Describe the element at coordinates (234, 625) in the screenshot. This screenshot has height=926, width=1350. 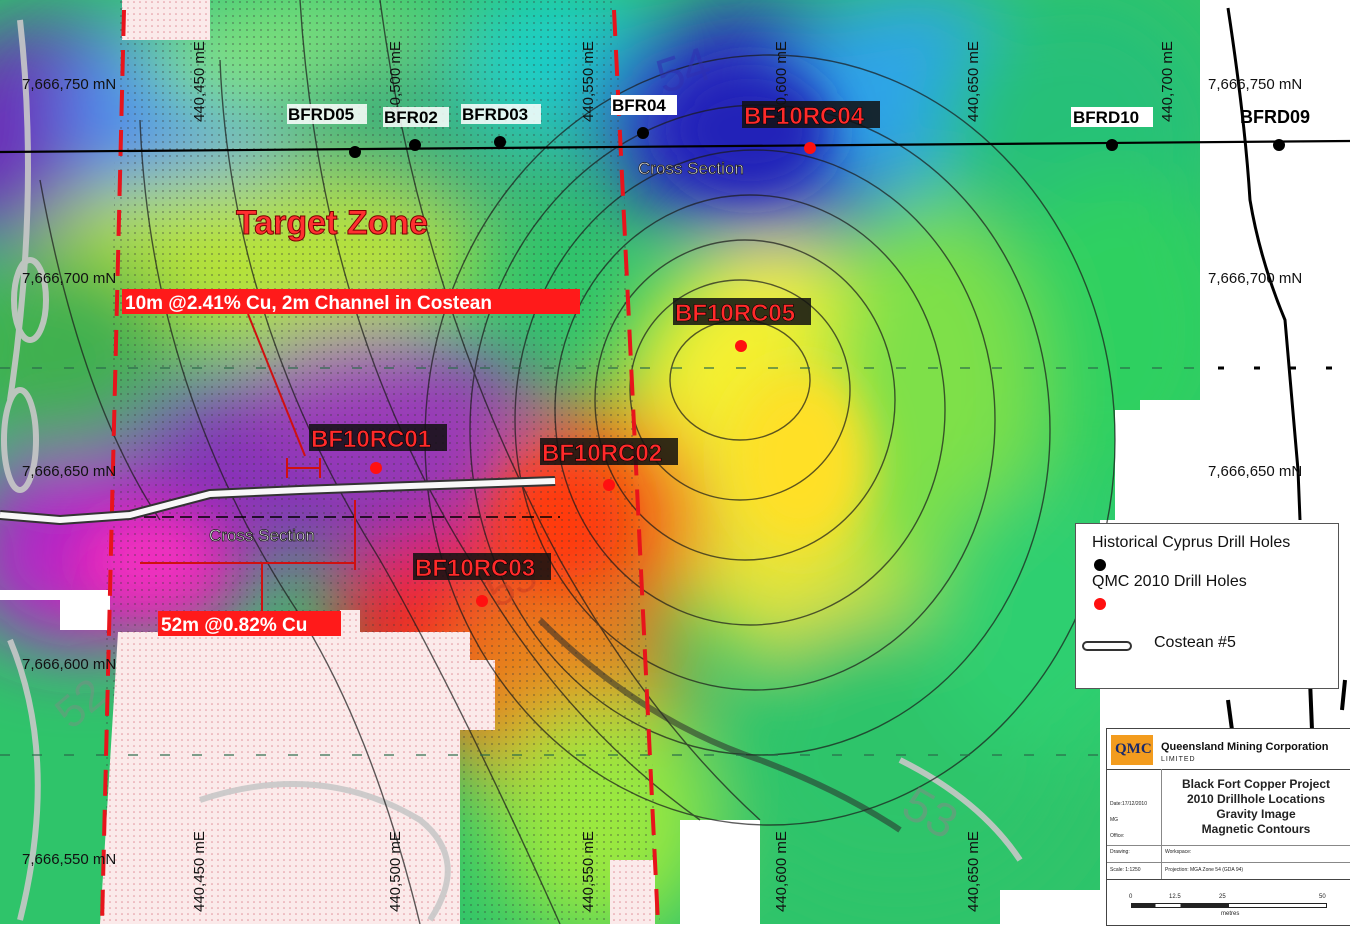
I see `intercept-lower-label: 52m @0.82% Cu` at that location.